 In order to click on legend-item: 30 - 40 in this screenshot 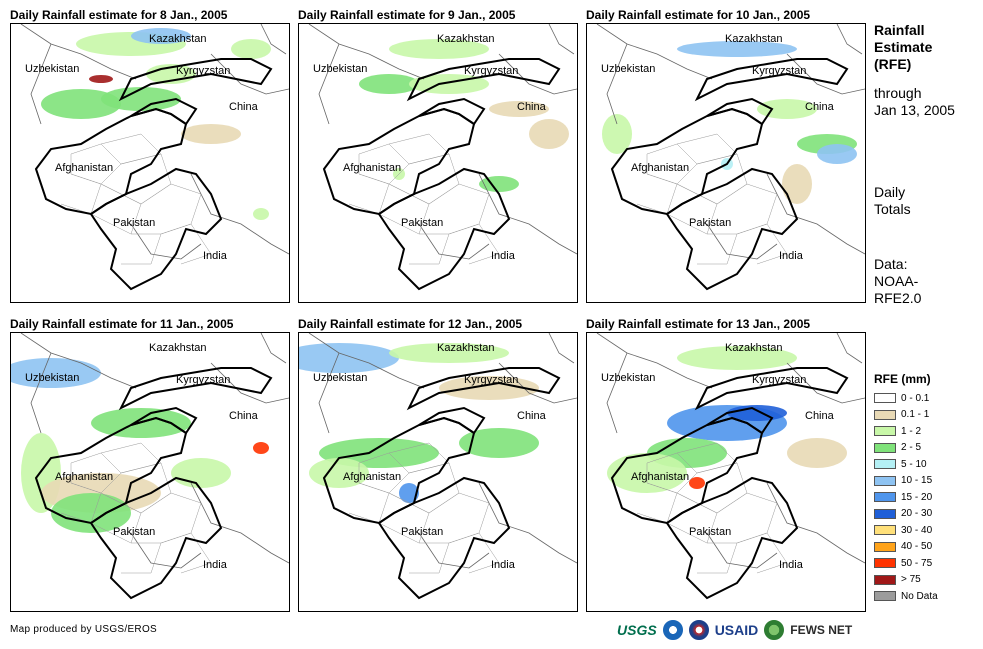, I will do `click(924, 530)`.